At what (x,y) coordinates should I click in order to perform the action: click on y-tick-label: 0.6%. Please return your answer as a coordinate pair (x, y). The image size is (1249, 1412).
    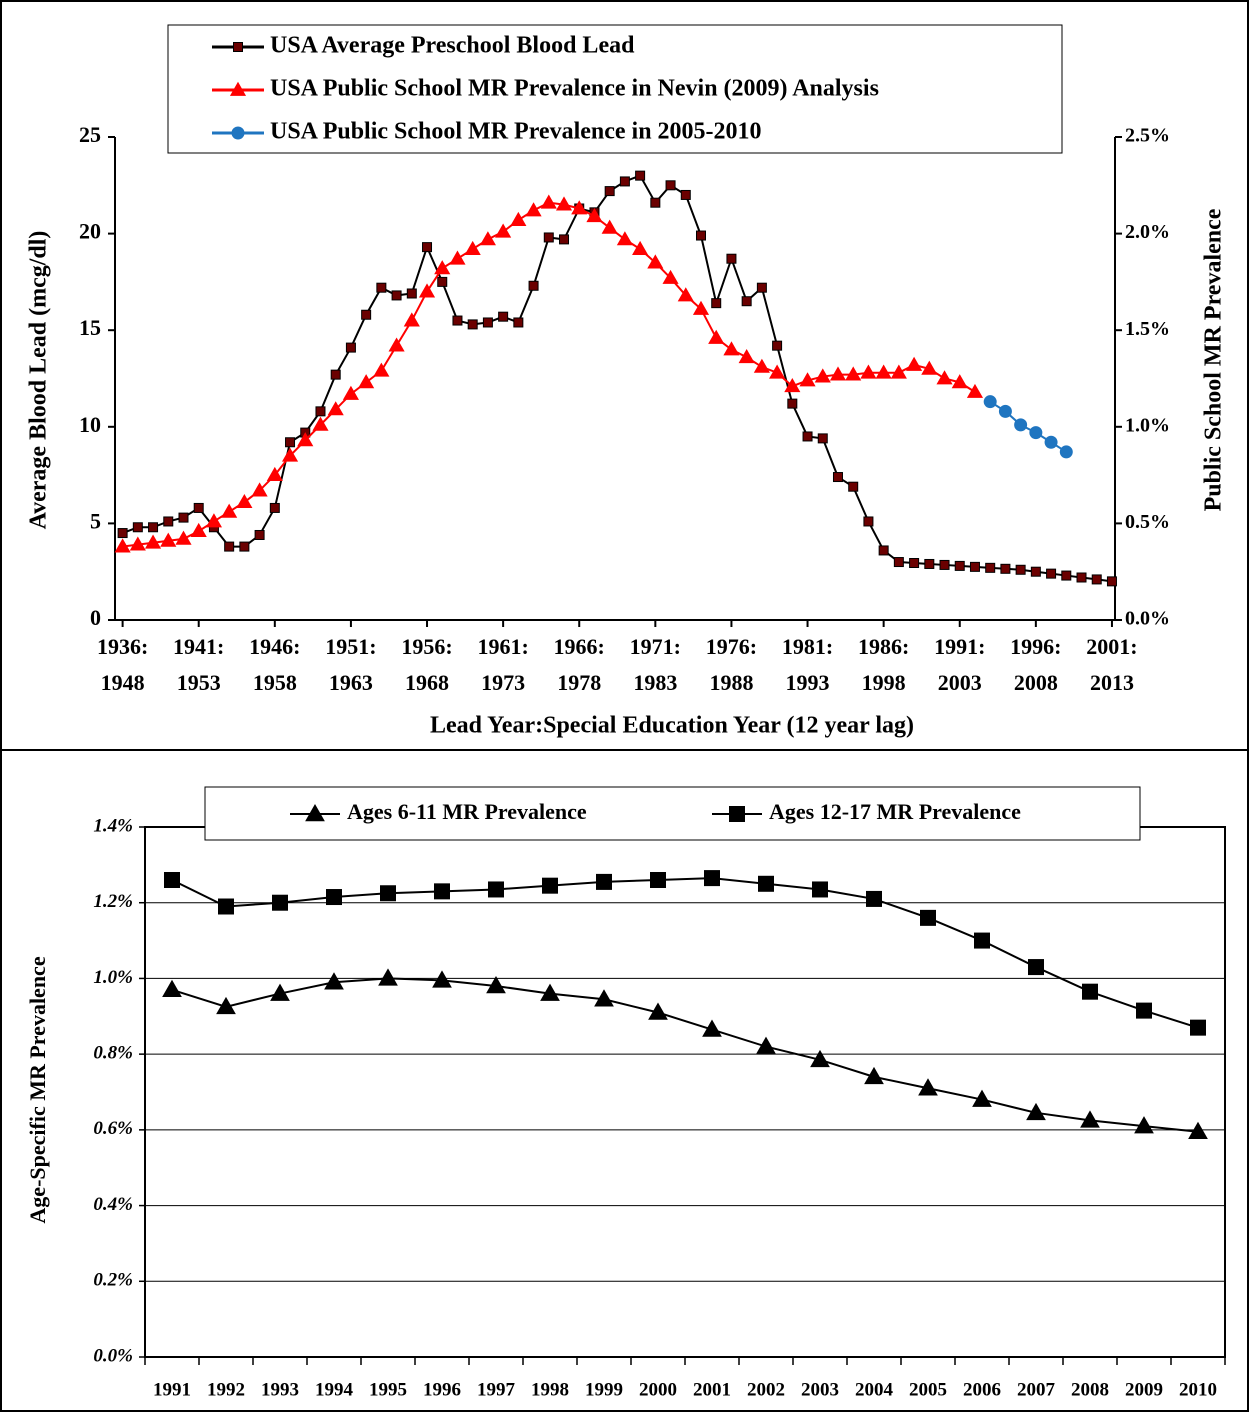
    Looking at the image, I should click on (113, 1128).